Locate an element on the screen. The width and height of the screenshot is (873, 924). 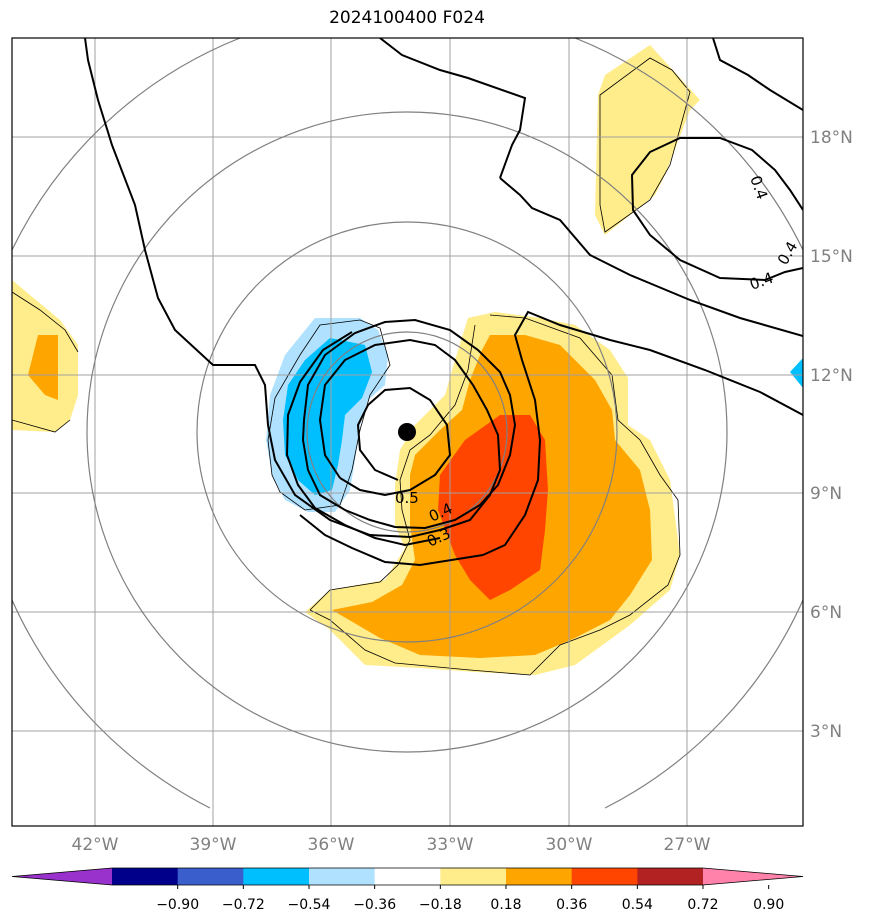
positive-anomaly-orangered-main is located at coordinates (493, 507).